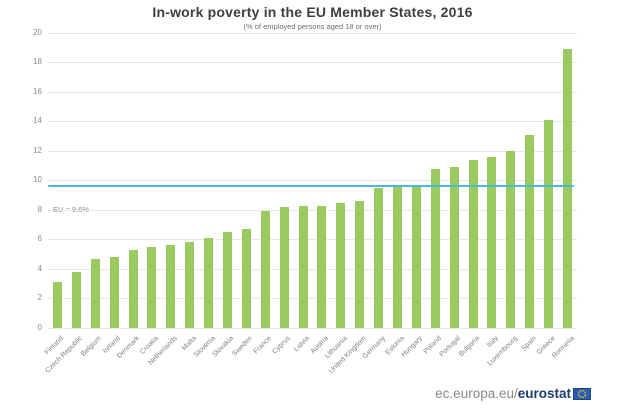 The image size is (625, 412). I want to click on footer-url-prefix: ec.europa.eu/, so click(476, 393).